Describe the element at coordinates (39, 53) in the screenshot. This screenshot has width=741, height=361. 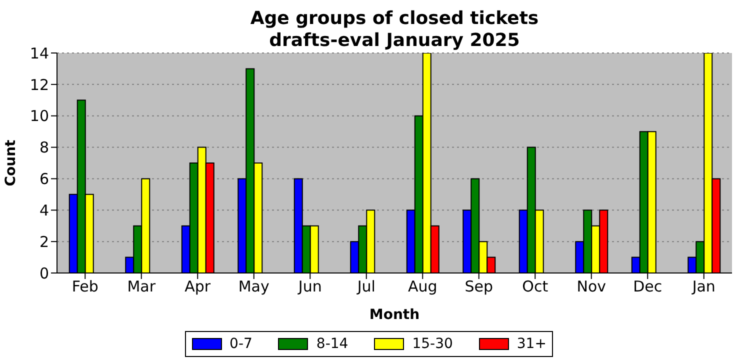
I see `y-tick-label: 14` at that location.